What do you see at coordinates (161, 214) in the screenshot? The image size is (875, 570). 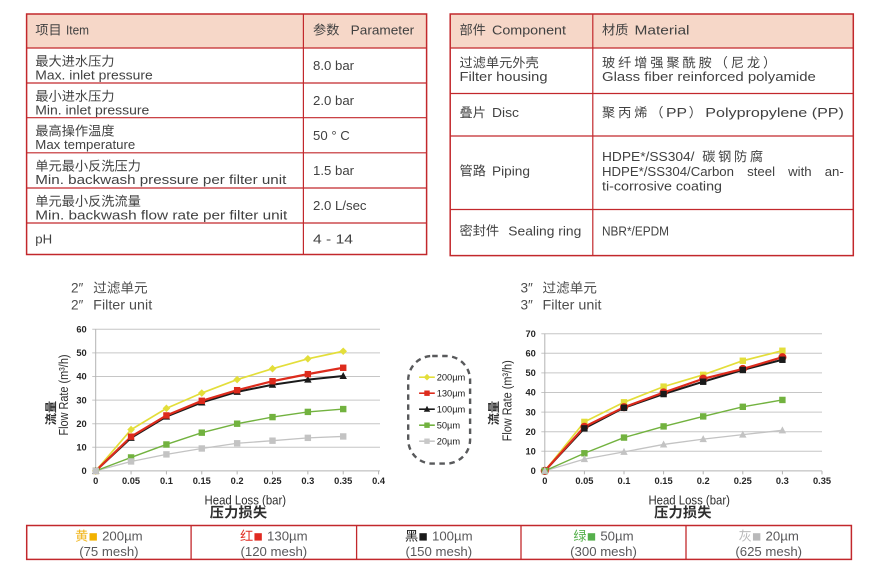 I see `svg-text:Min. backwash flow rate per fi: Min. backwash flow rate per filter unit` at bounding box center [161, 214].